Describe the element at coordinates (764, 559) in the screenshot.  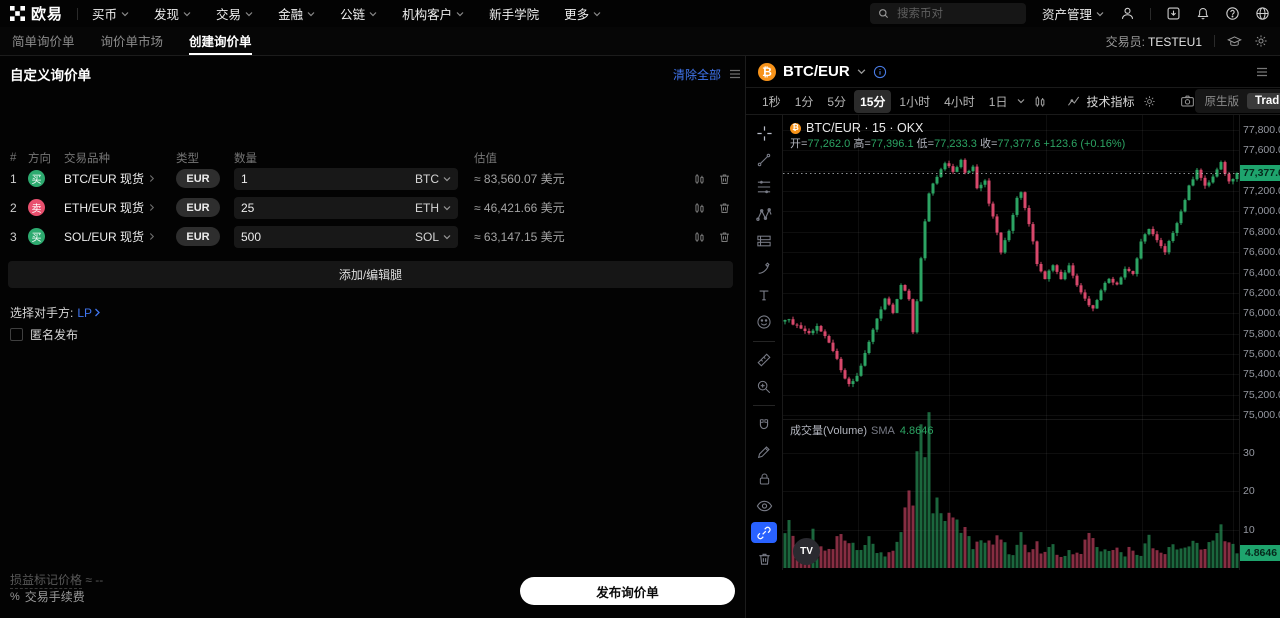
I see `trash-tool-icon` at that location.